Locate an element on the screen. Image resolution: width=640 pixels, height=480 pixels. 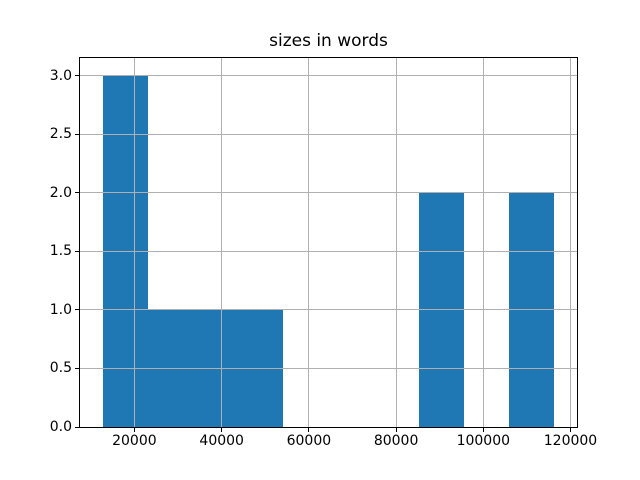
y-tick-label: 1.0 is located at coordinates (60, 309).